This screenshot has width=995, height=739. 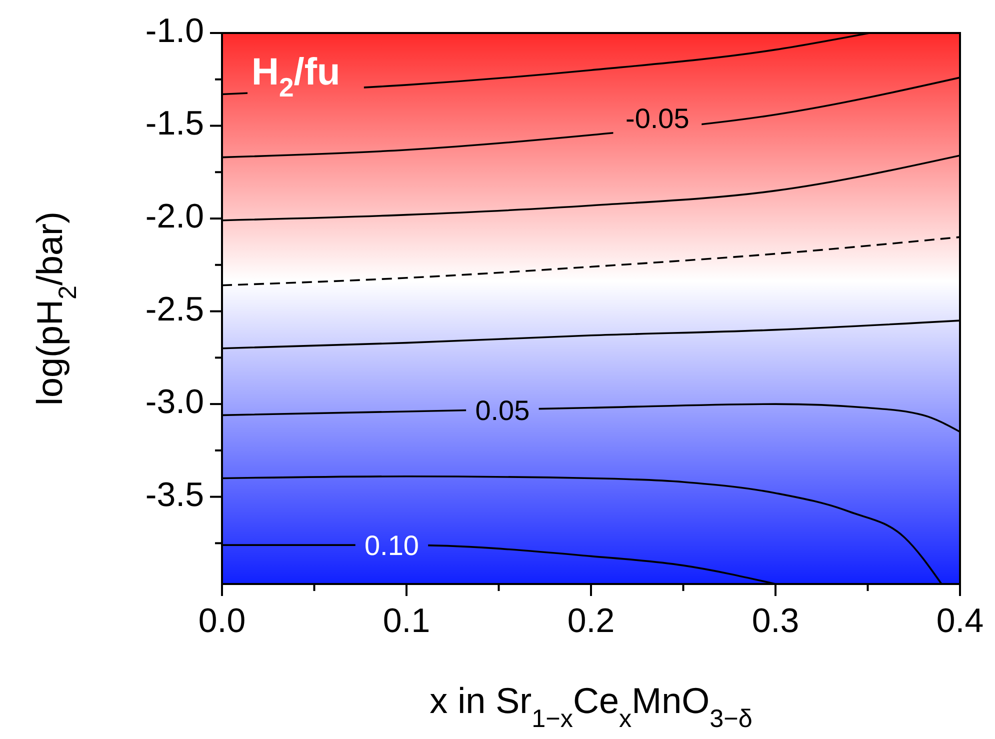 I want to click on x-axis-title: x in Sr$_{1−x}$Ce$_{x}$MnO$_{3−δ}$, so click(x=591, y=706).